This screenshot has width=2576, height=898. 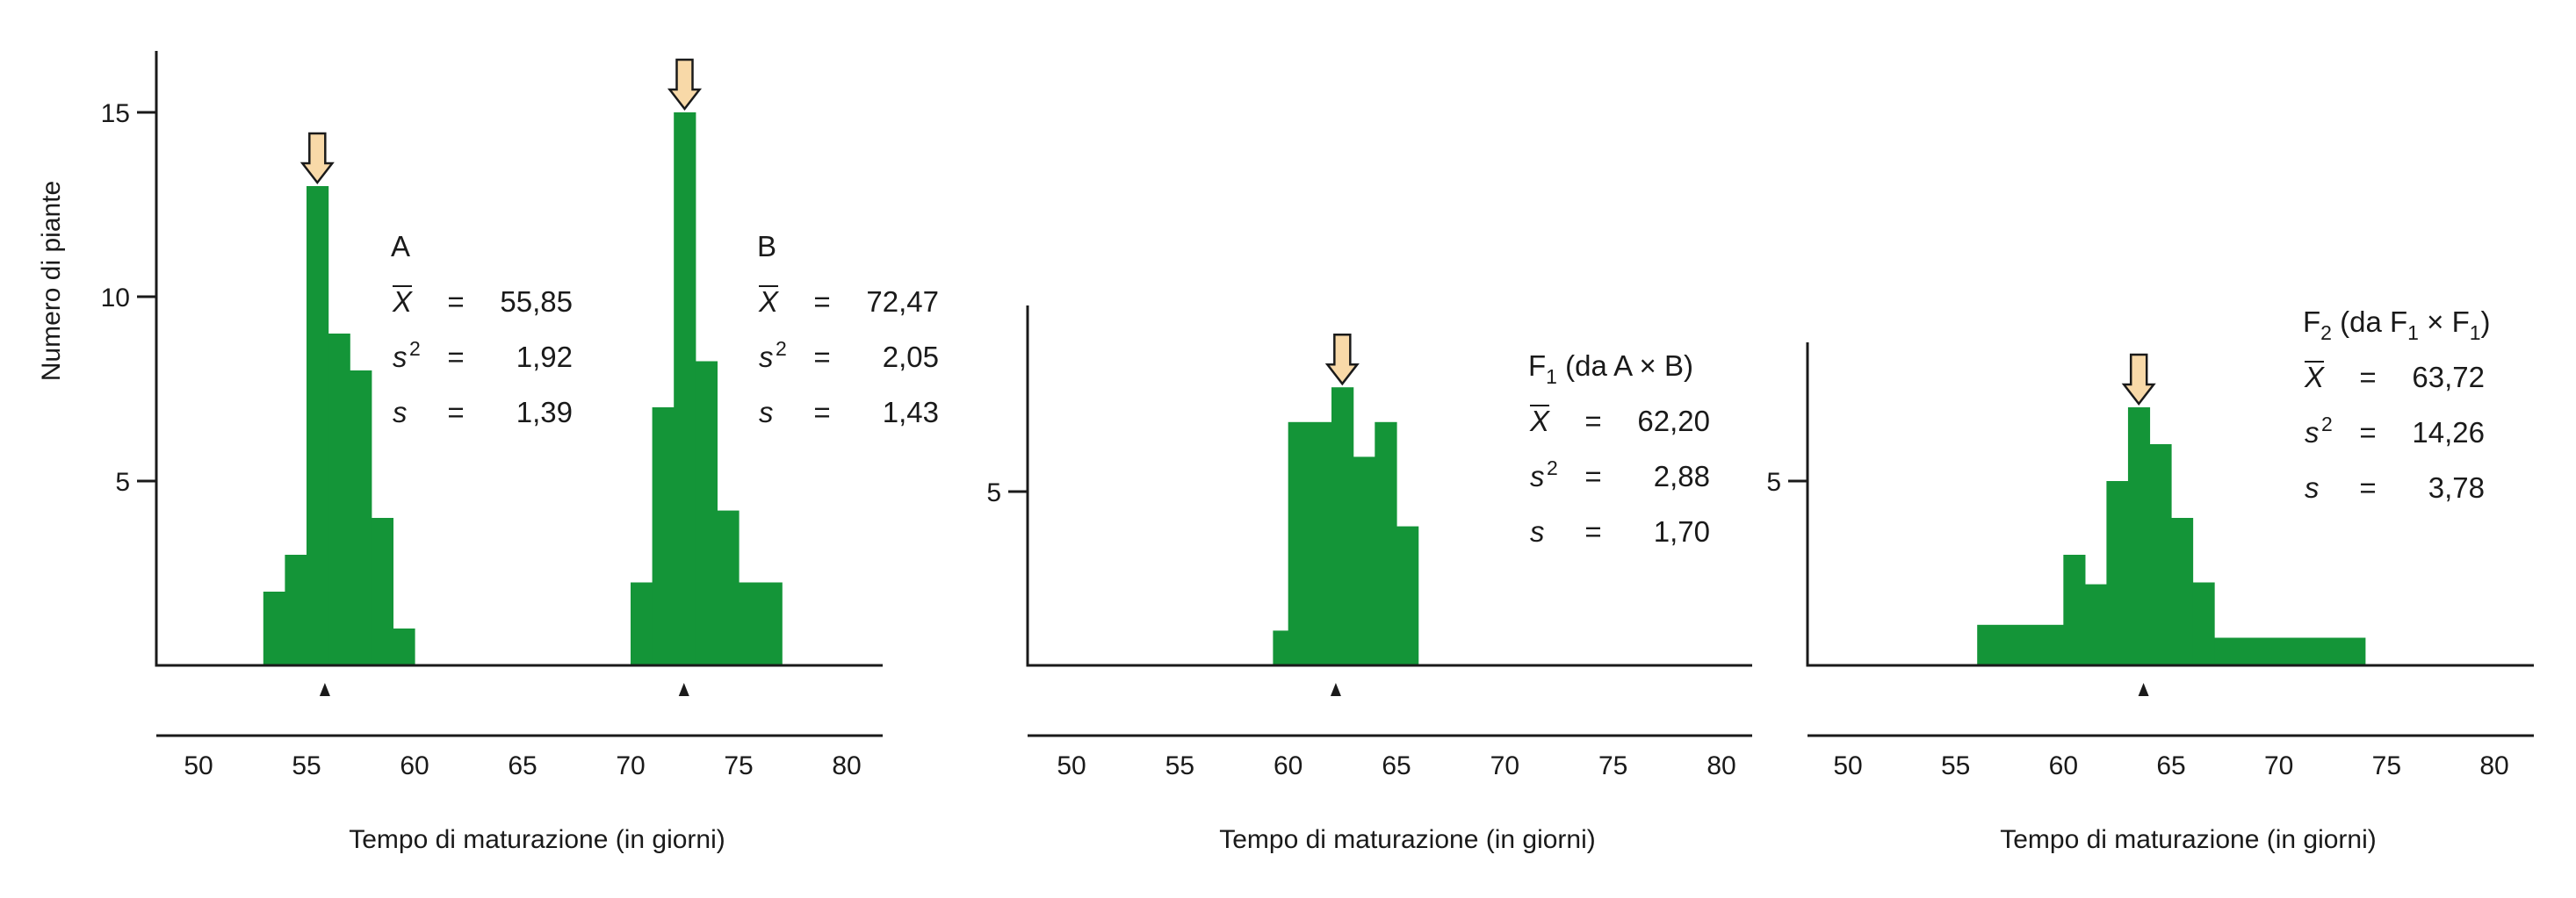 I want to click on stat-value: 55,85, so click(x=536, y=301).